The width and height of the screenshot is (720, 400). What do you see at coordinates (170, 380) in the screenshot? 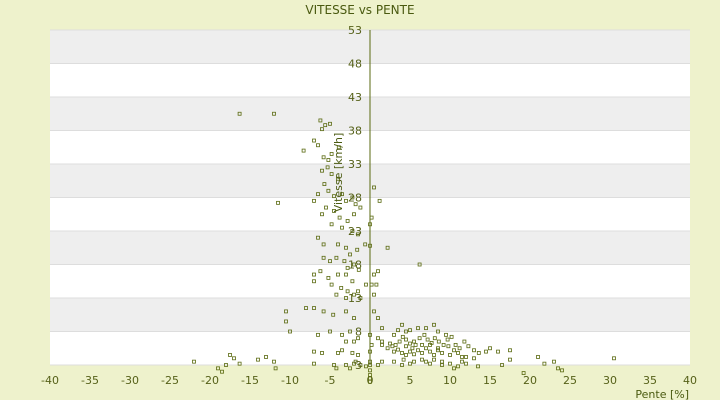
I see `x-tick-label: -25` at bounding box center [170, 380].